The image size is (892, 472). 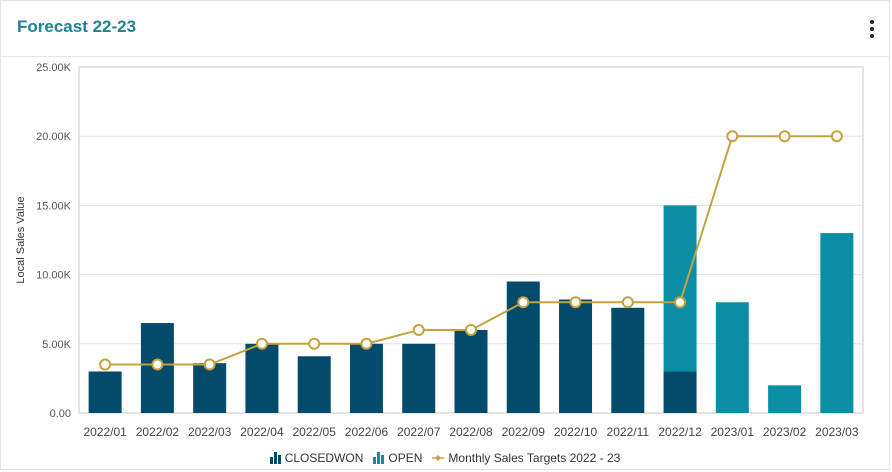 What do you see at coordinates (419, 432) in the screenshot?
I see `x-tick-label: 2022/07` at bounding box center [419, 432].